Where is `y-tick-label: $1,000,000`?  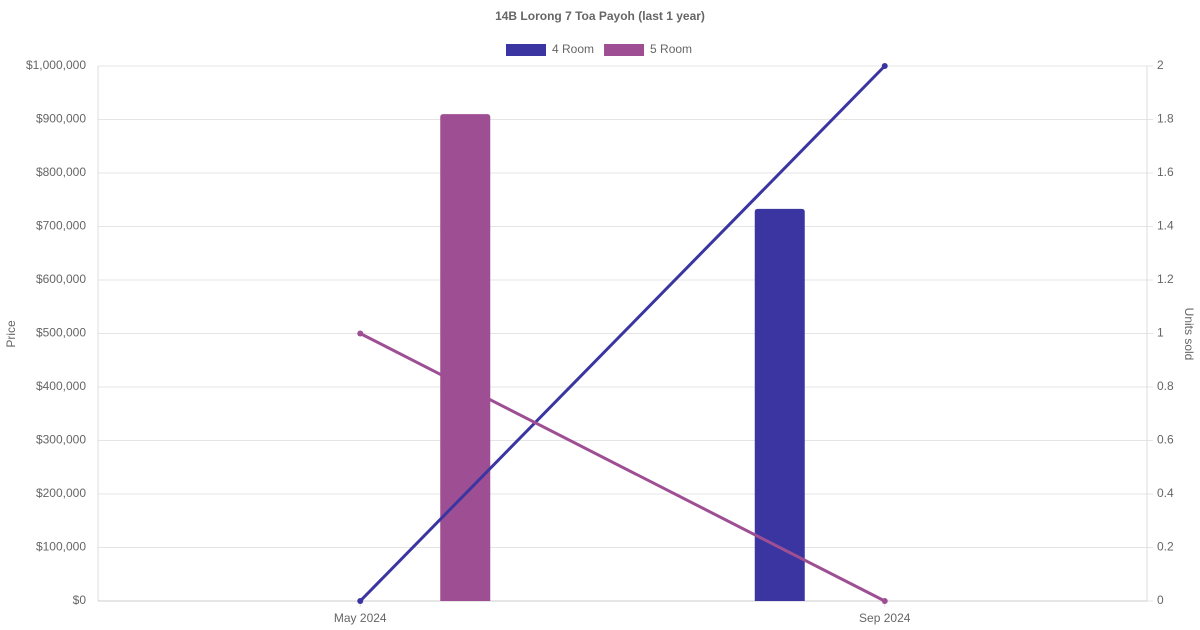 y-tick-label: $1,000,000 is located at coordinates (56, 65).